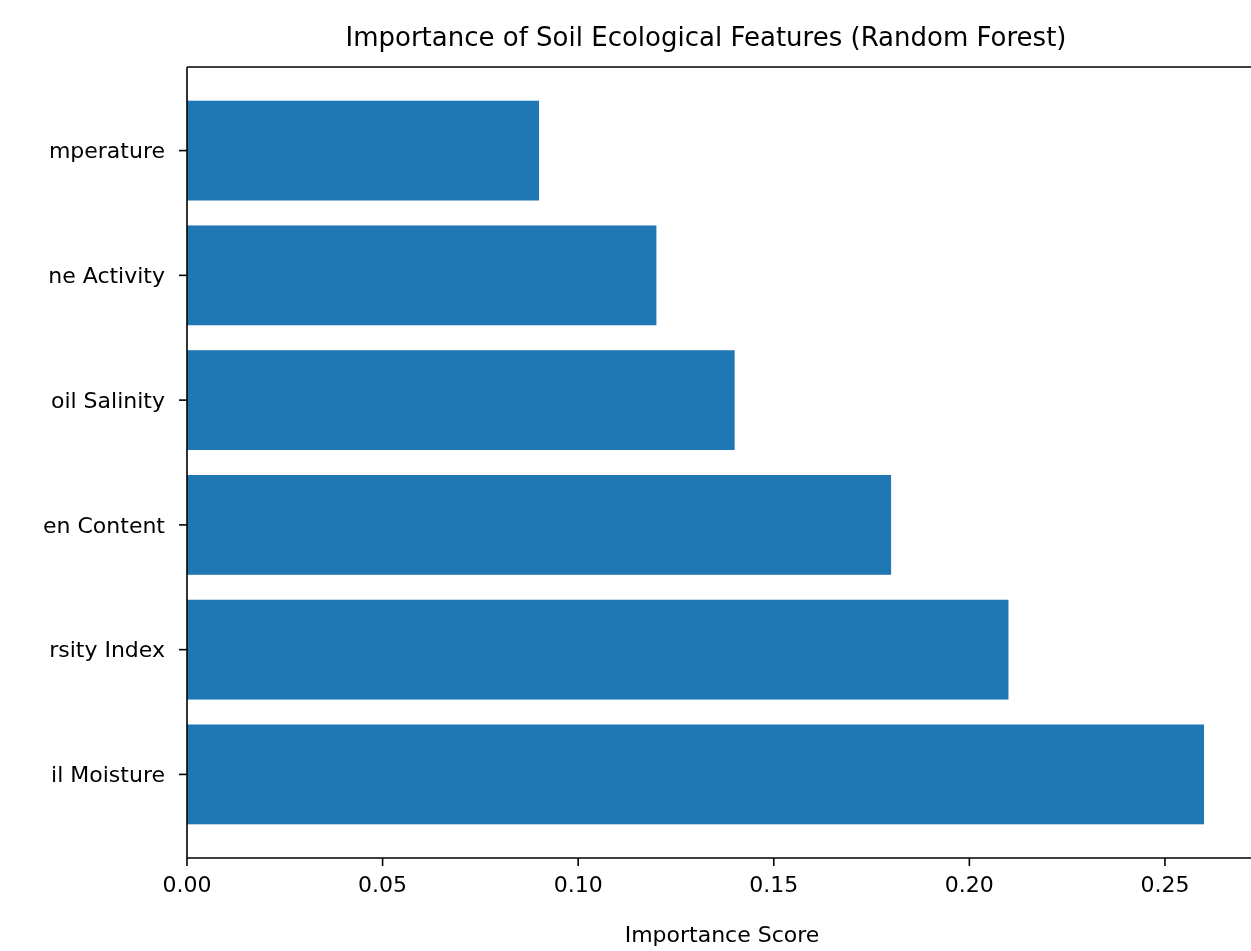 The width and height of the screenshot is (1251, 951). Describe the element at coordinates (774, 884) in the screenshot. I see `x-tick-label: 0.15` at that location.